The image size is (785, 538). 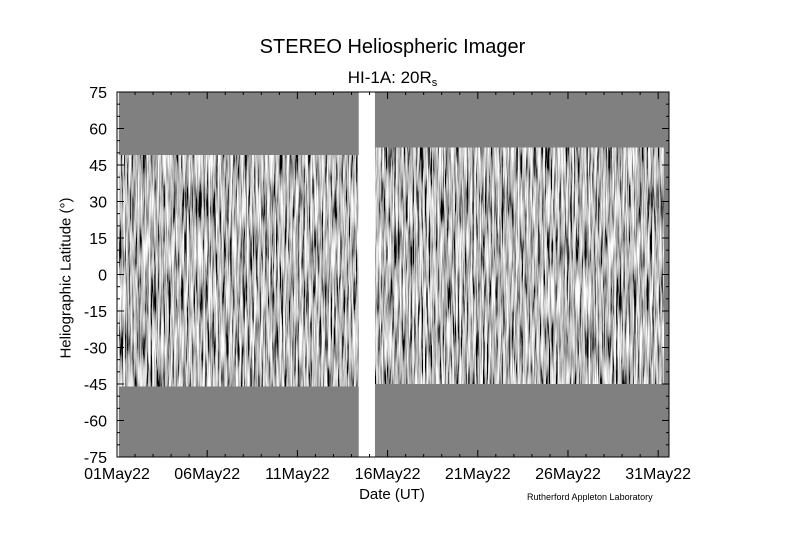 I want to click on y-tick-label: -30, so click(x=95, y=349).